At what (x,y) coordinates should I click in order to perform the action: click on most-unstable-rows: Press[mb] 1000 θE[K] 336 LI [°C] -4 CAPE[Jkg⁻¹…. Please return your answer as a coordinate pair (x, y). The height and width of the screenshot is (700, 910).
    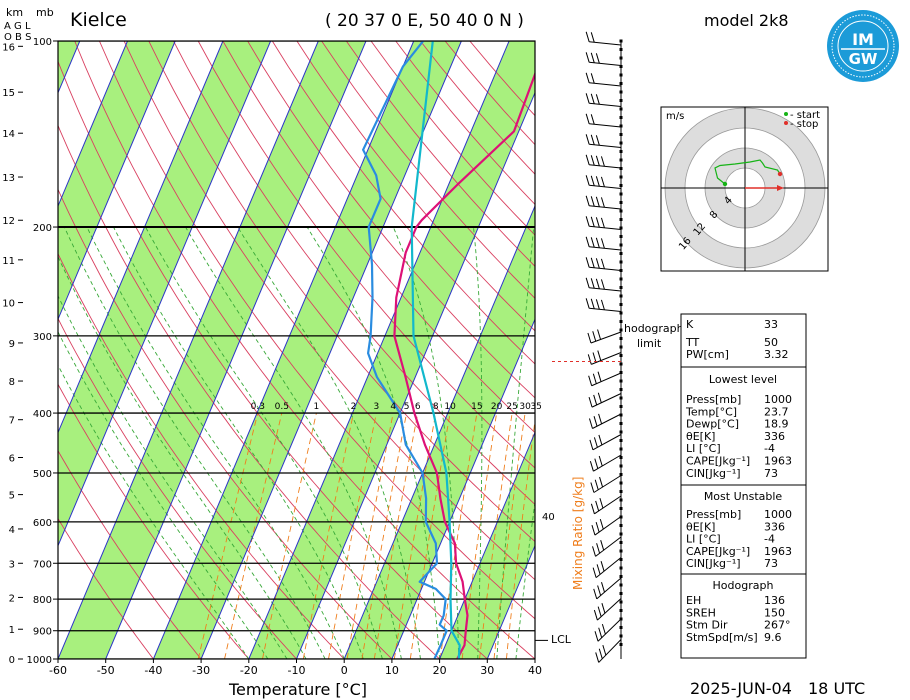
    Looking at the image, I should click on (739, 539).